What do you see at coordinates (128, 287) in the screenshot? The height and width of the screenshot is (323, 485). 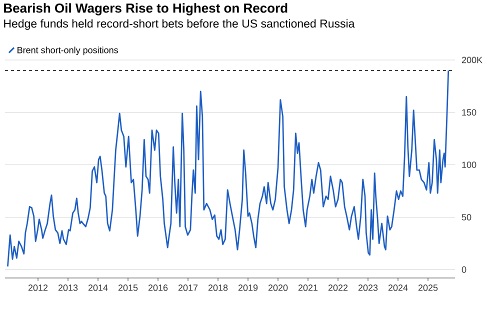 I see `x-tick-label: 2015` at bounding box center [128, 287].